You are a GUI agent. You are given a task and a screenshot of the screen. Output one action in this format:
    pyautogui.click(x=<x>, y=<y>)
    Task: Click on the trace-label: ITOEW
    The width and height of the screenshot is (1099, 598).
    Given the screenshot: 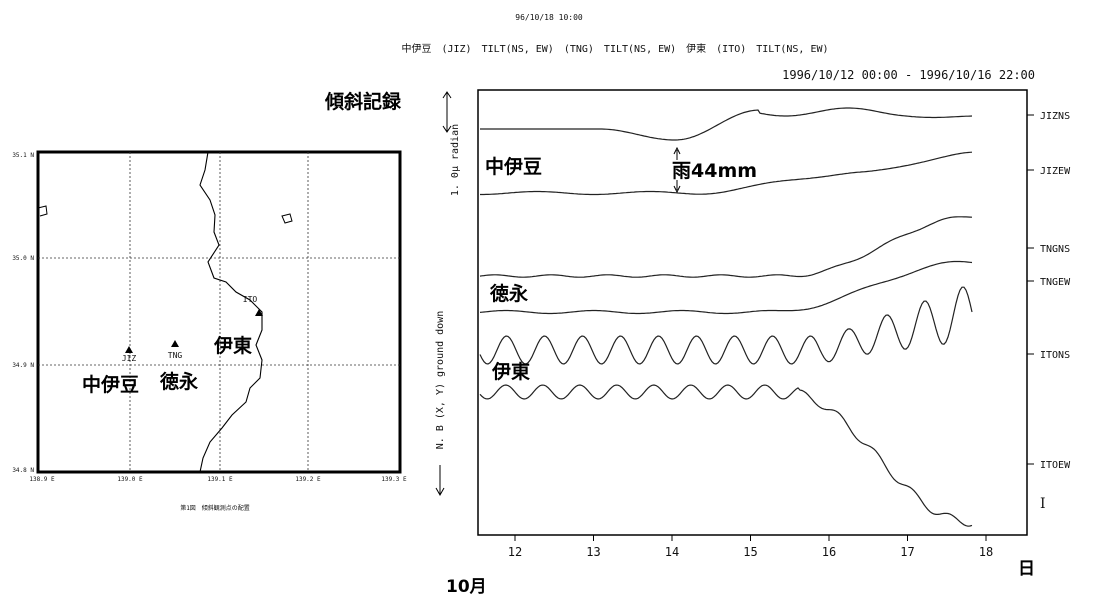 What is the action you would take?
    pyautogui.click(x=1055, y=465)
    